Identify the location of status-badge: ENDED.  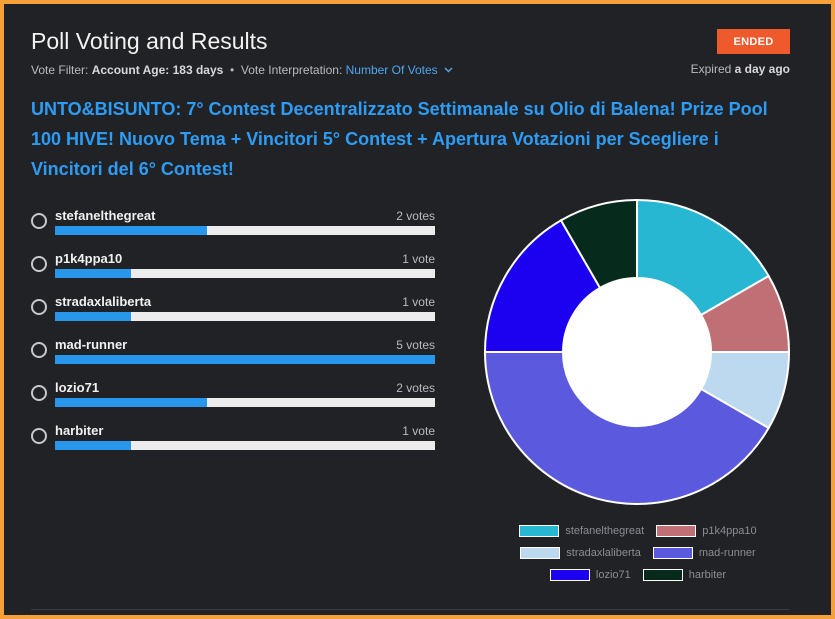
(753, 41).